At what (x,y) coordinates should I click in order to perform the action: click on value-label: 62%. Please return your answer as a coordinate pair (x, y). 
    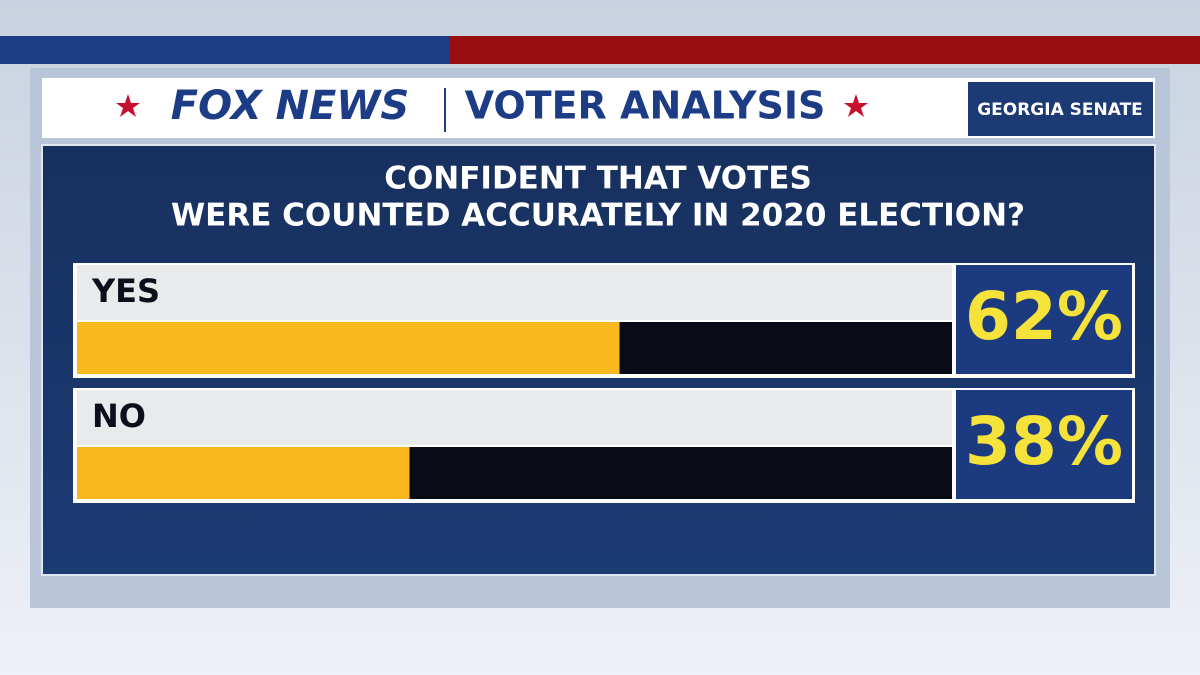
    Looking at the image, I should click on (1044, 316).